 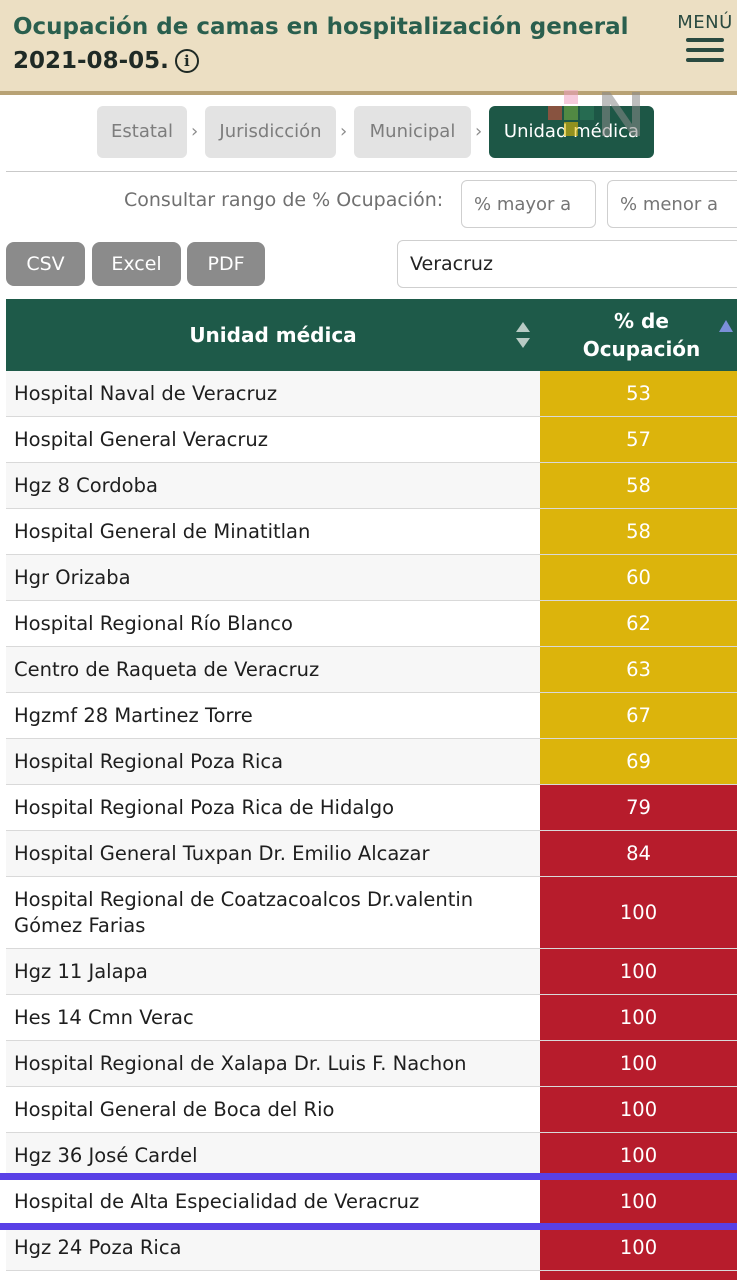 I want to click on table-row: Hospital General de Minatitlan 58, so click(x=371, y=532).